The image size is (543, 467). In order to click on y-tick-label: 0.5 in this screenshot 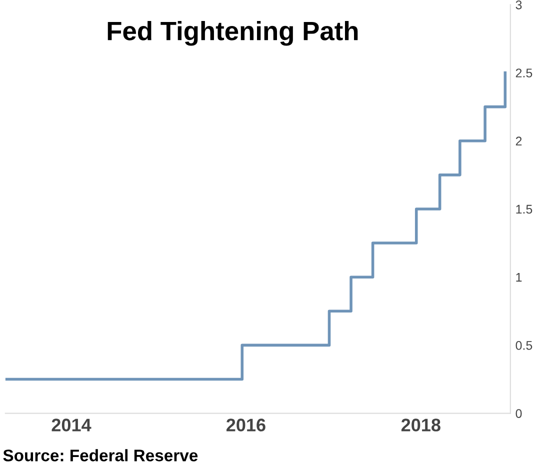, I will do `click(524, 345)`.